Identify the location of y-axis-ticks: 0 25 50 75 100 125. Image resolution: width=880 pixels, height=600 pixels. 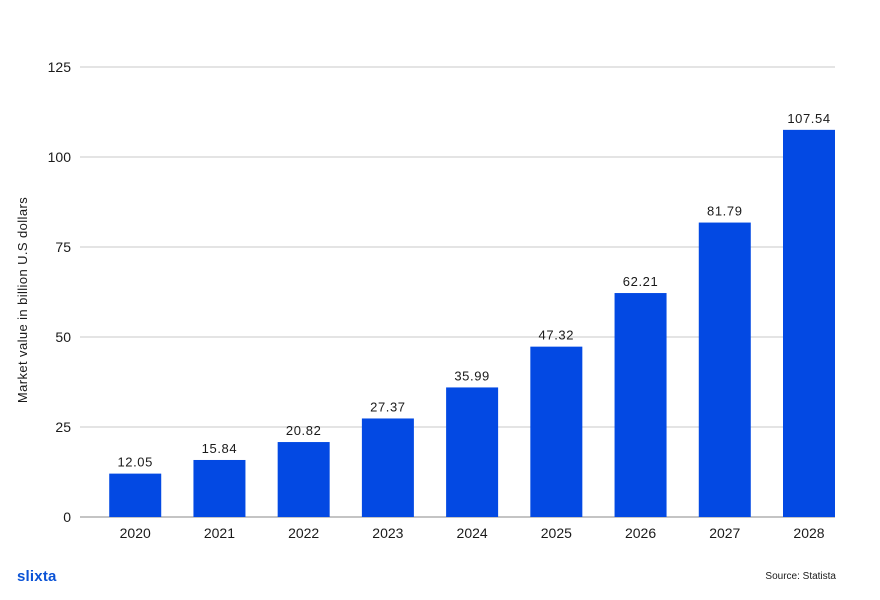
(60, 292).